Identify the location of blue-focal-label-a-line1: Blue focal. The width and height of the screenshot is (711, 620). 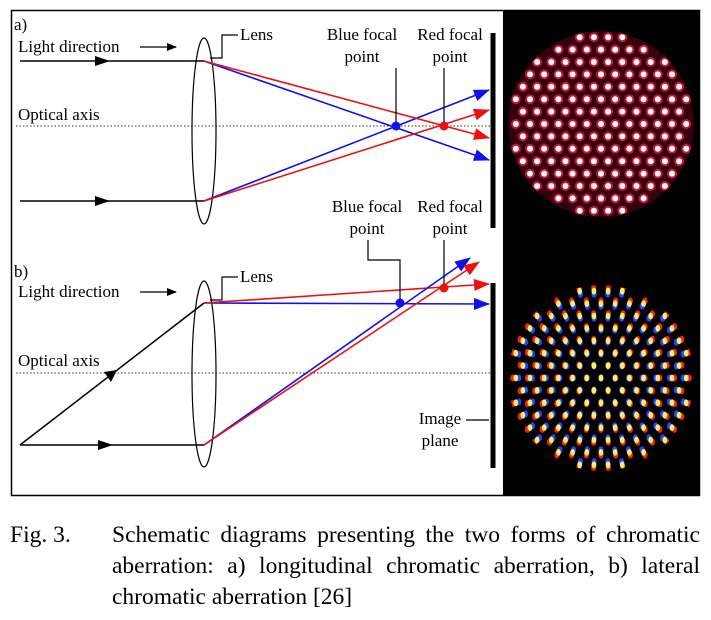
(362, 34).